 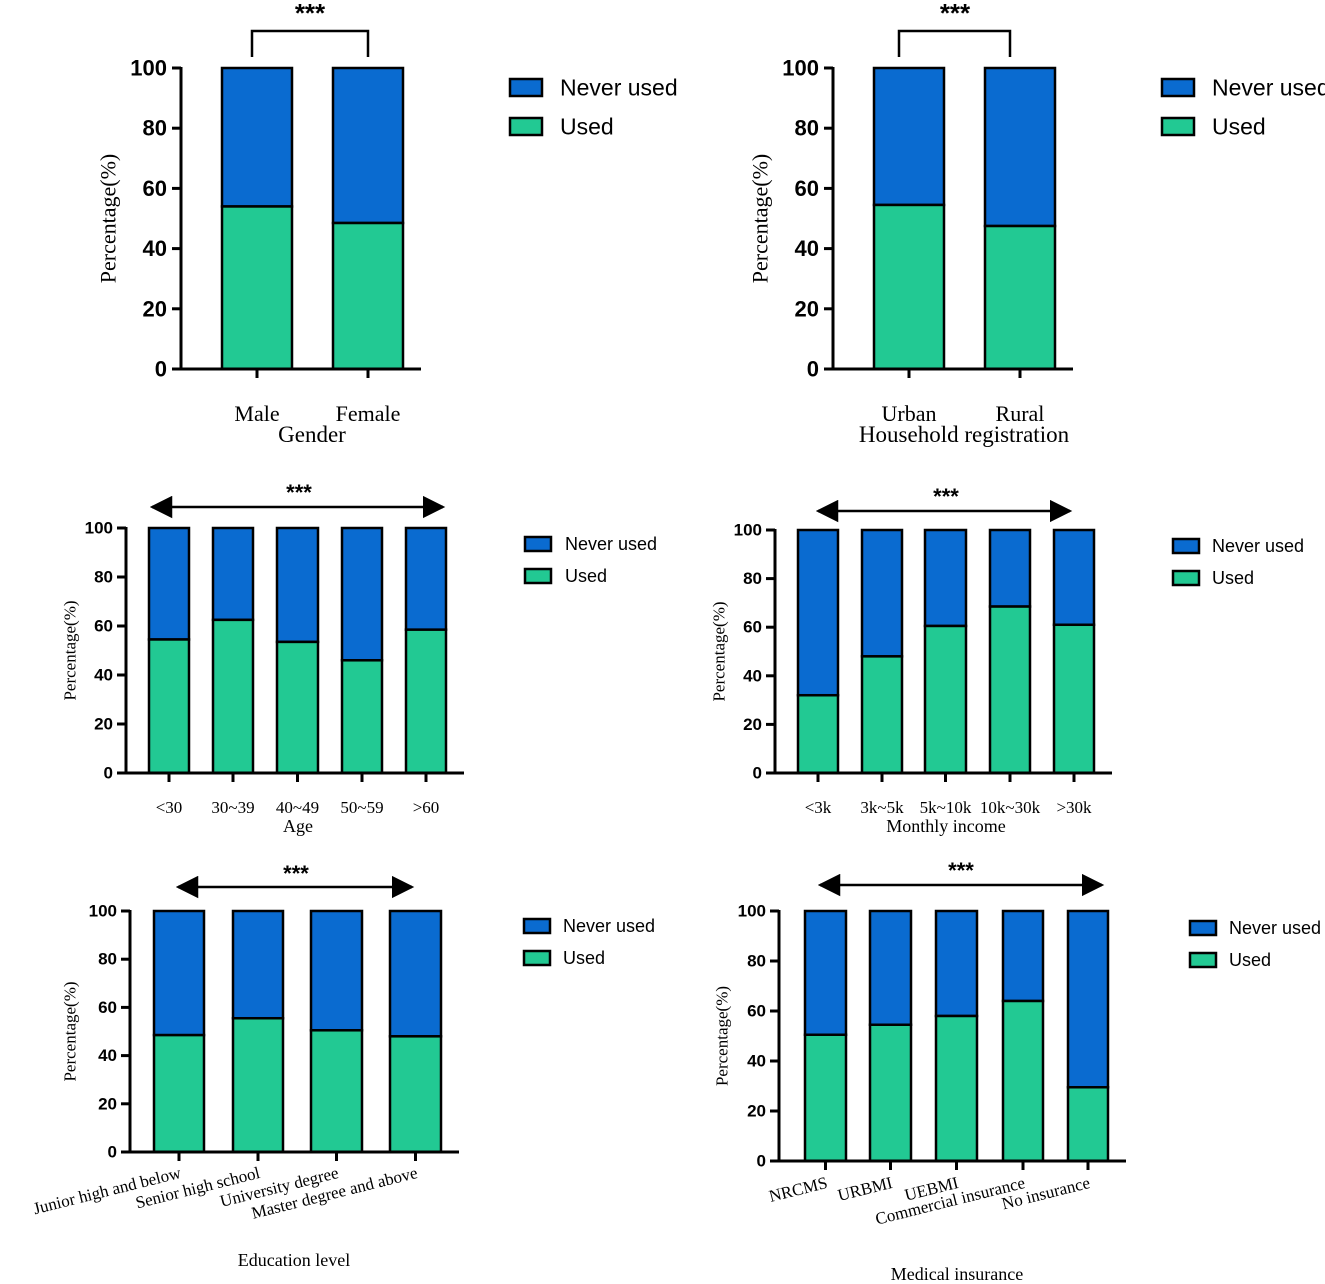 What do you see at coordinates (818, 807) in the screenshot?
I see `x-tick-label: <3k` at bounding box center [818, 807].